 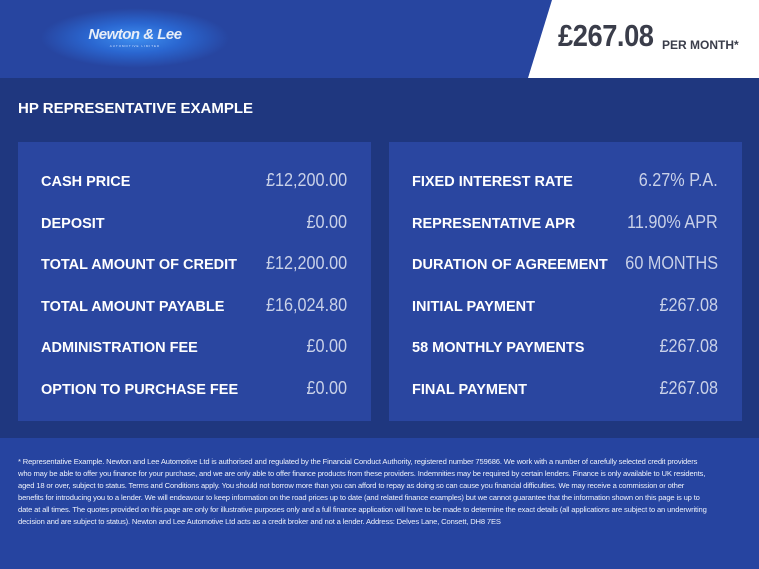 I want to click on finance-label: CASH PRICE, so click(x=86, y=182).